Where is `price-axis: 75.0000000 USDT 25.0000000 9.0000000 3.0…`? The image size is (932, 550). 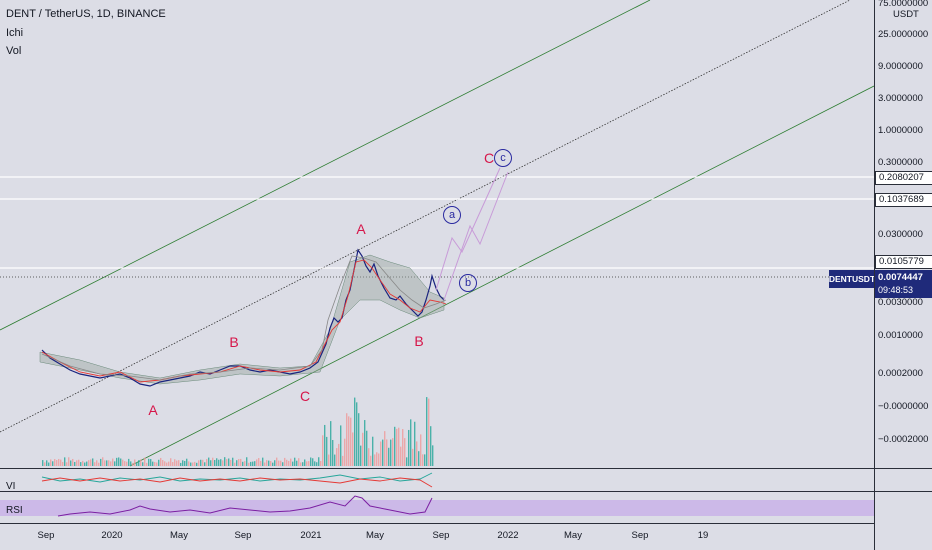
price-axis: 75.0000000 USDT 25.0000000 9.0000000 3.0… is located at coordinates (903, 275).